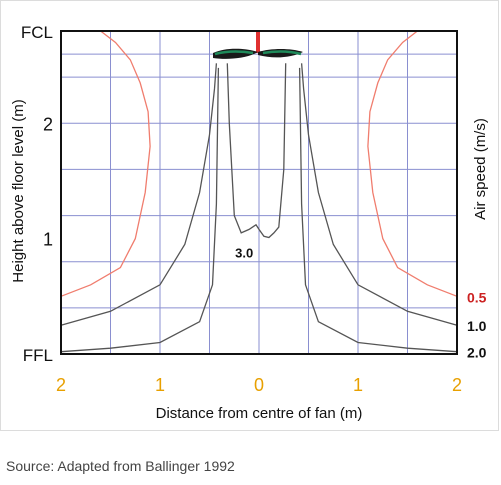 This screenshot has height=485, width=501. I want to click on series-label-1.0: 1.0, so click(477, 326).